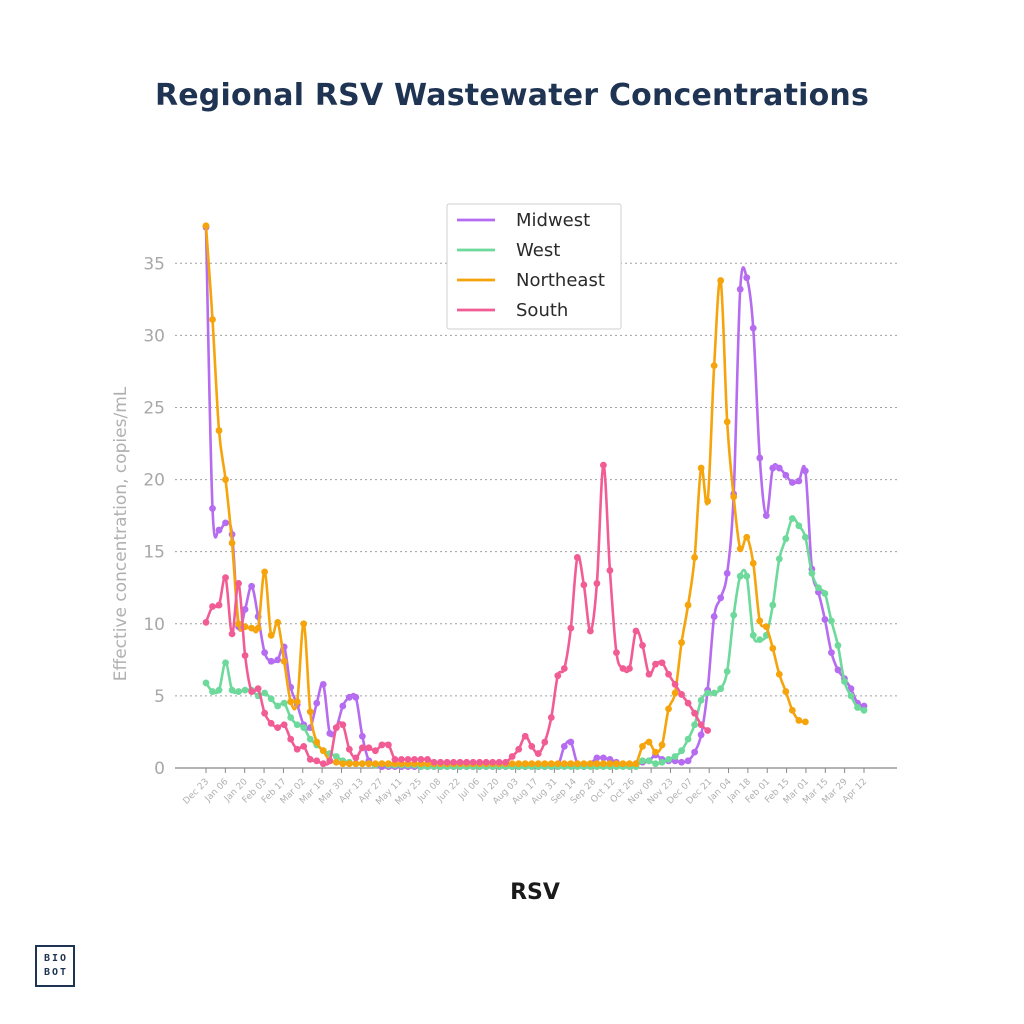 The image size is (1024, 1024). What do you see at coordinates (469, 790) in the screenshot?
I see `x-tick-label: Jul 06` at bounding box center [469, 790].